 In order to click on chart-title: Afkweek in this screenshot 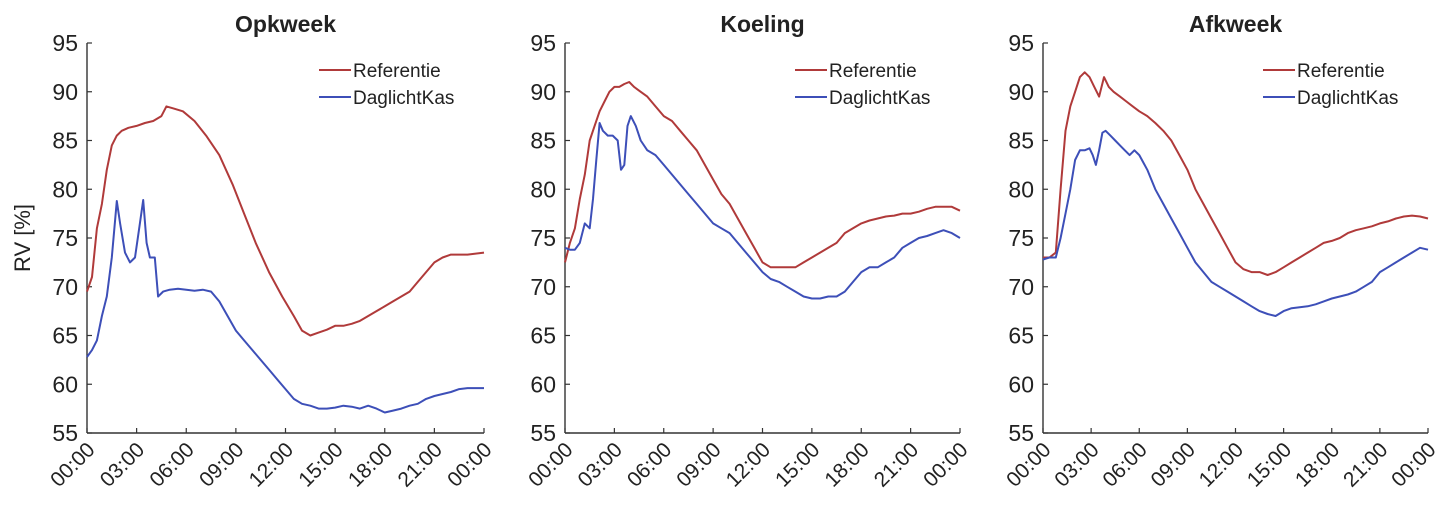, I will do `click(1236, 24)`.